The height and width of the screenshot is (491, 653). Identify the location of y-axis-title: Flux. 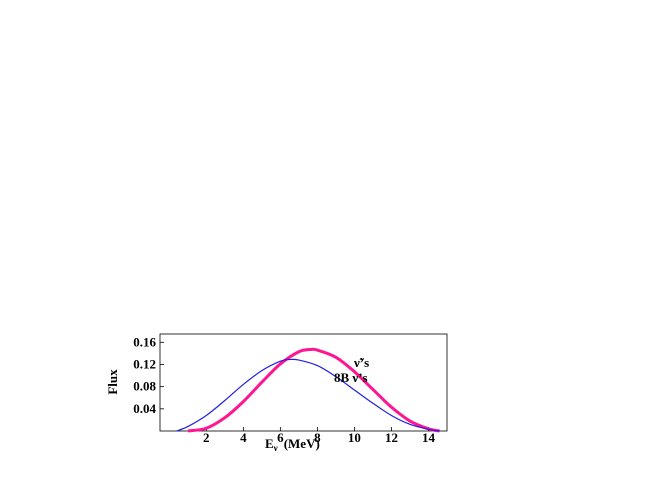
(112, 382).